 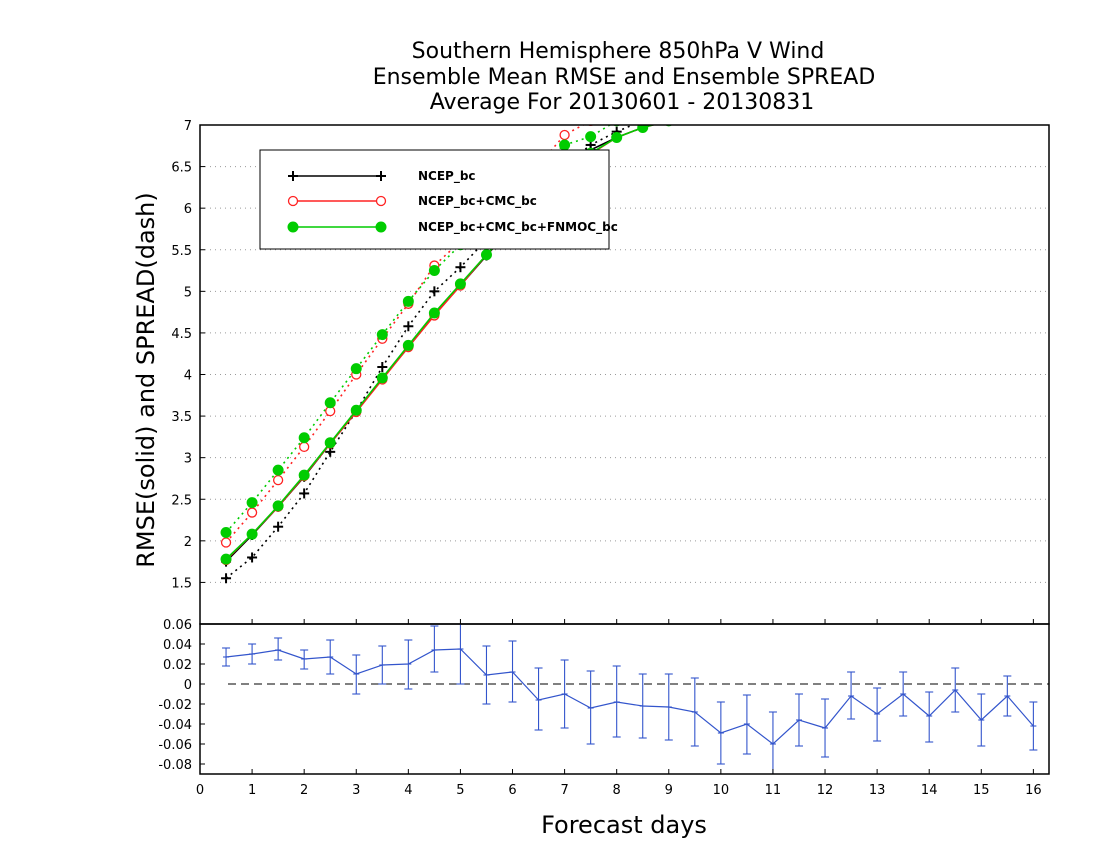 What do you see at coordinates (188, 542) in the screenshot?
I see `y-tick-label: 2` at bounding box center [188, 542].